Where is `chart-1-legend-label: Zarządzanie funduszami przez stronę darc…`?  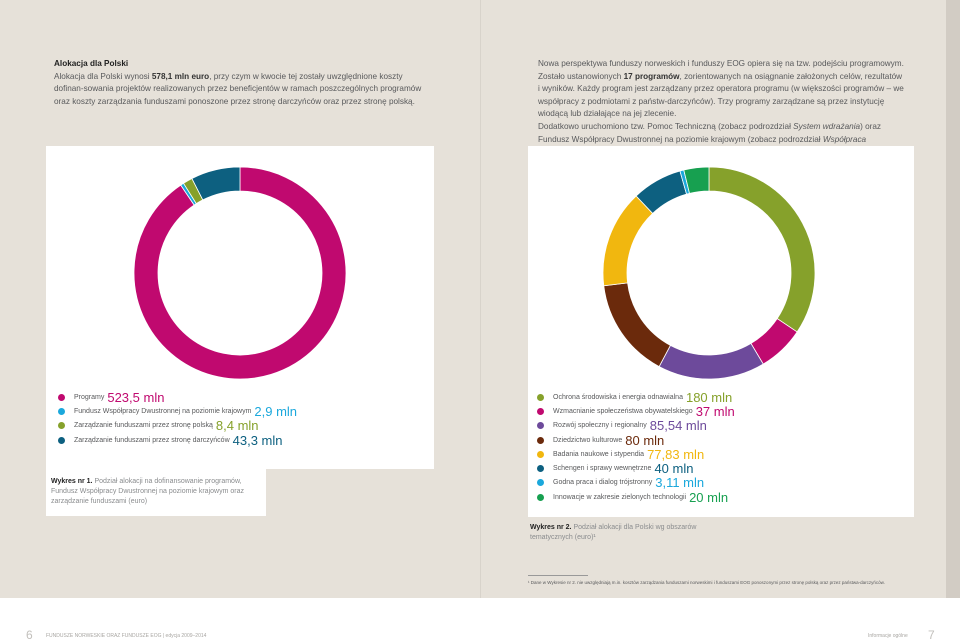
chart-1-legend-label: Zarządzanie funduszami przez stronę darc… is located at coordinates (152, 440).